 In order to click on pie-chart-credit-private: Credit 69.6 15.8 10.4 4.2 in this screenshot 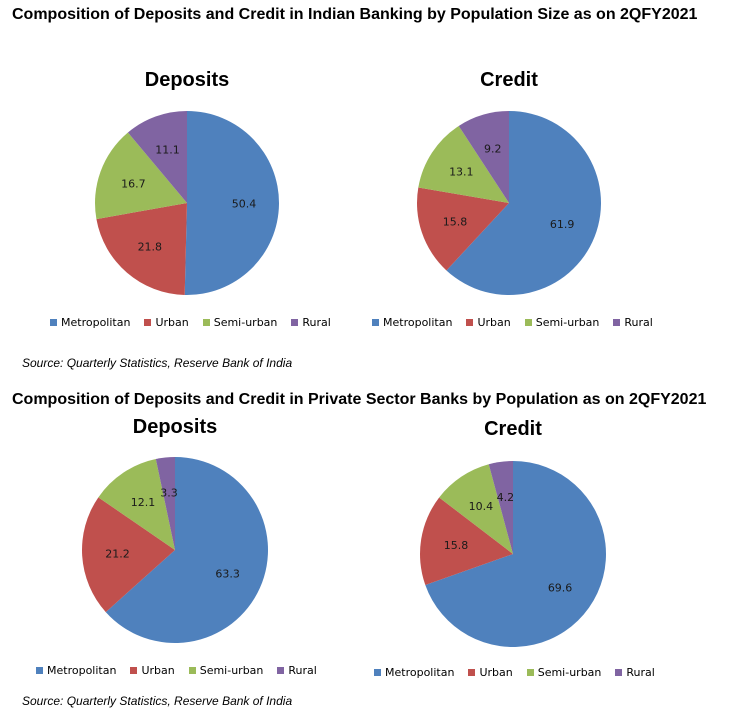, I will do `click(513, 537)`.